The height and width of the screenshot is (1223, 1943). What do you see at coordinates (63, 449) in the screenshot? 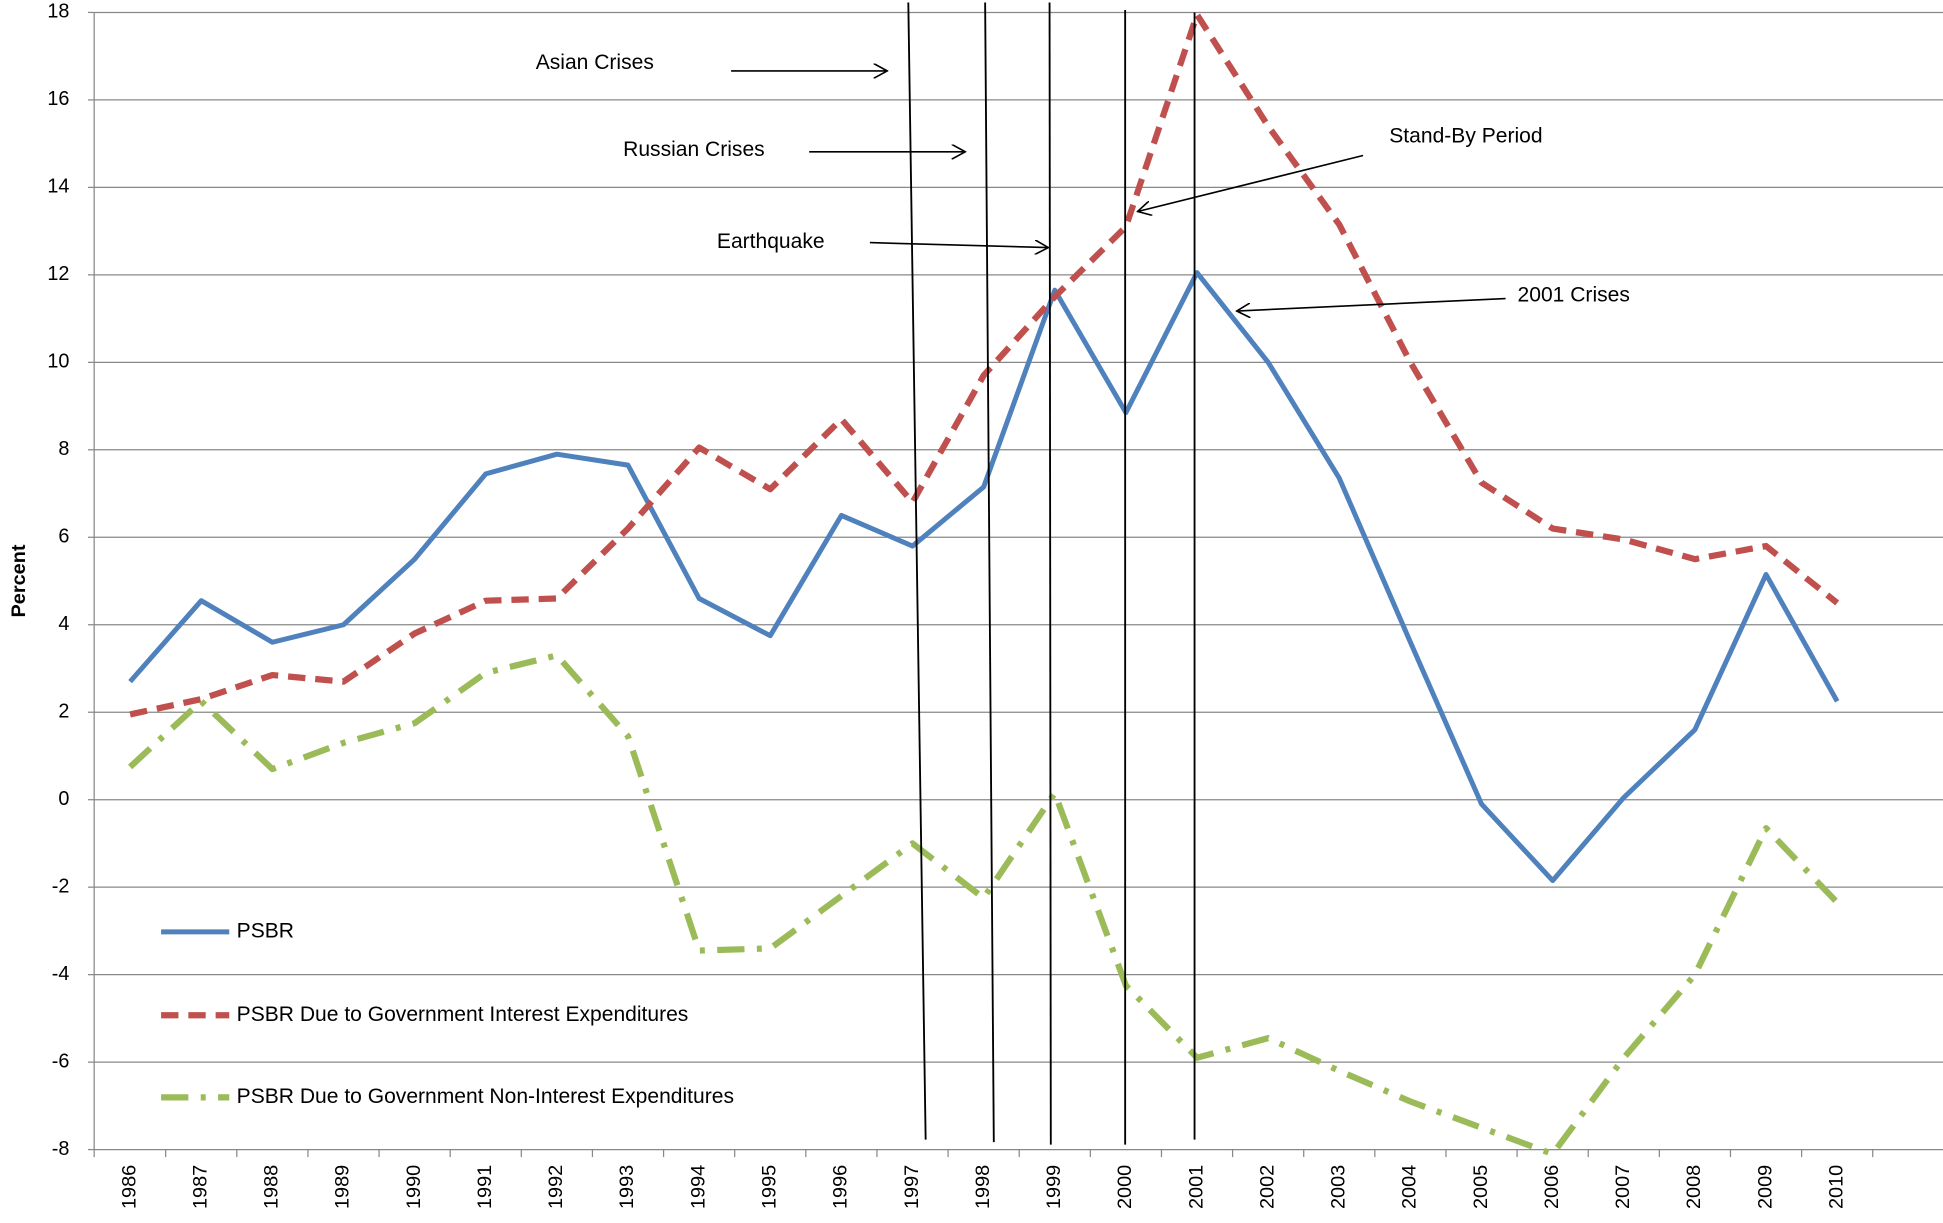
I see `y-tick-label: 8` at bounding box center [63, 449].